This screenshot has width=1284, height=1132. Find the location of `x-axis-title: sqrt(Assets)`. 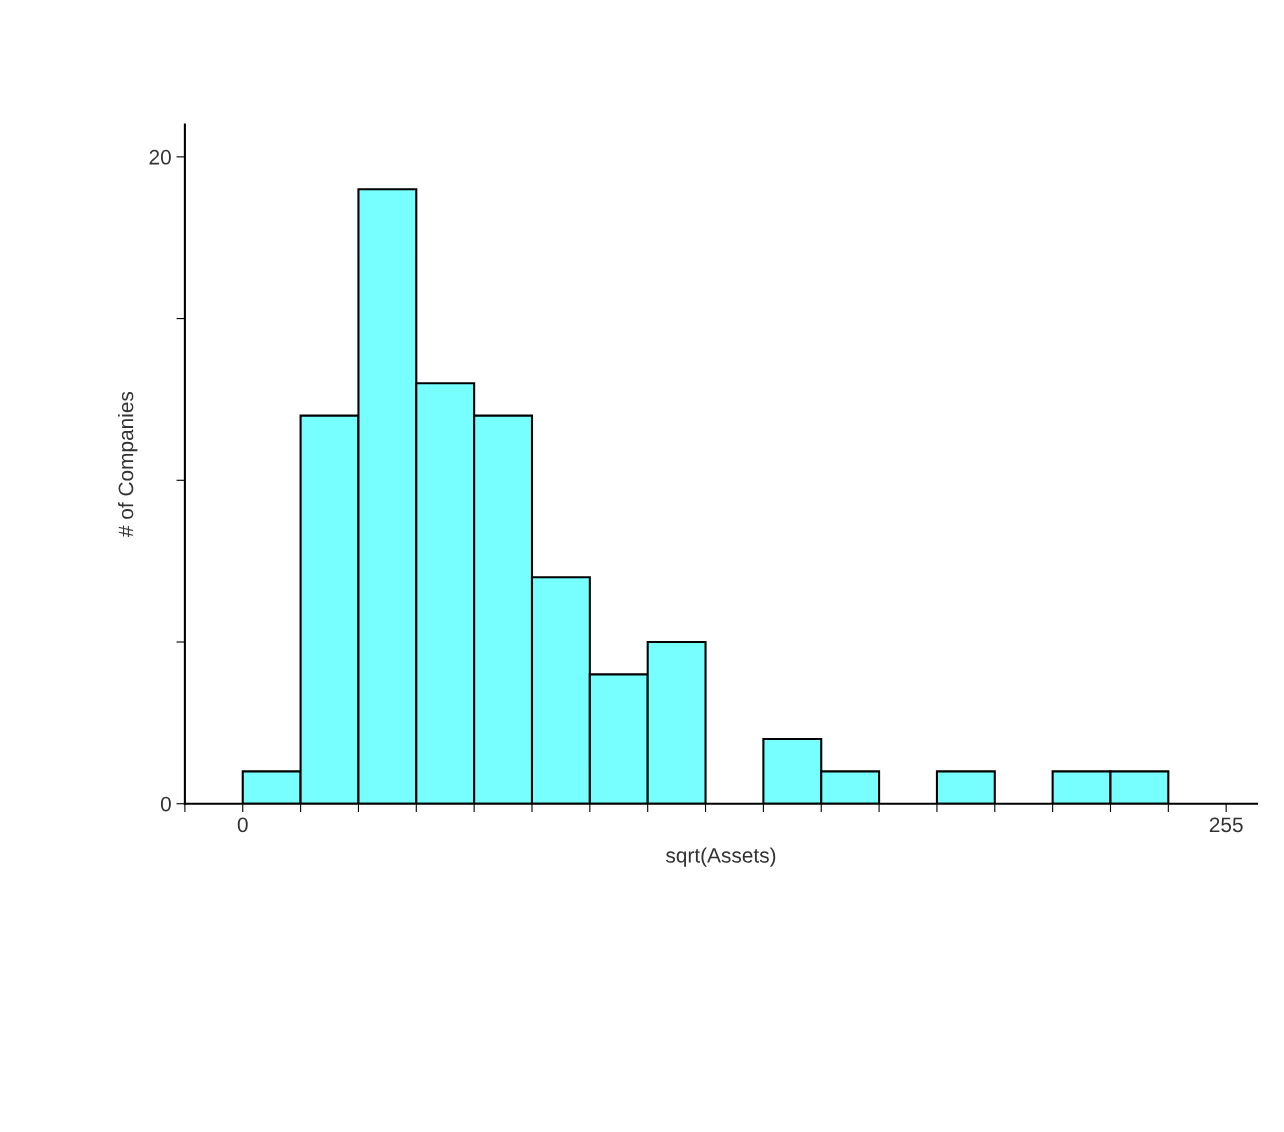

x-axis-title: sqrt(Assets) is located at coordinates (720, 857).